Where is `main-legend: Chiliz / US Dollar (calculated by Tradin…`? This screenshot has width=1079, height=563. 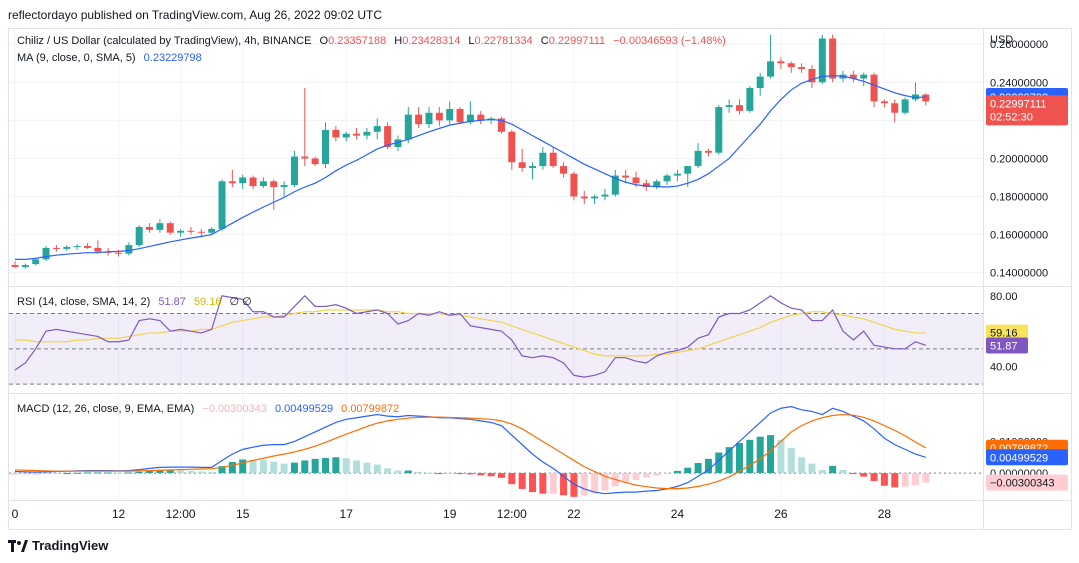 main-legend: Chiliz / US Dollar (calculated by Tradin… is located at coordinates (374, 41).